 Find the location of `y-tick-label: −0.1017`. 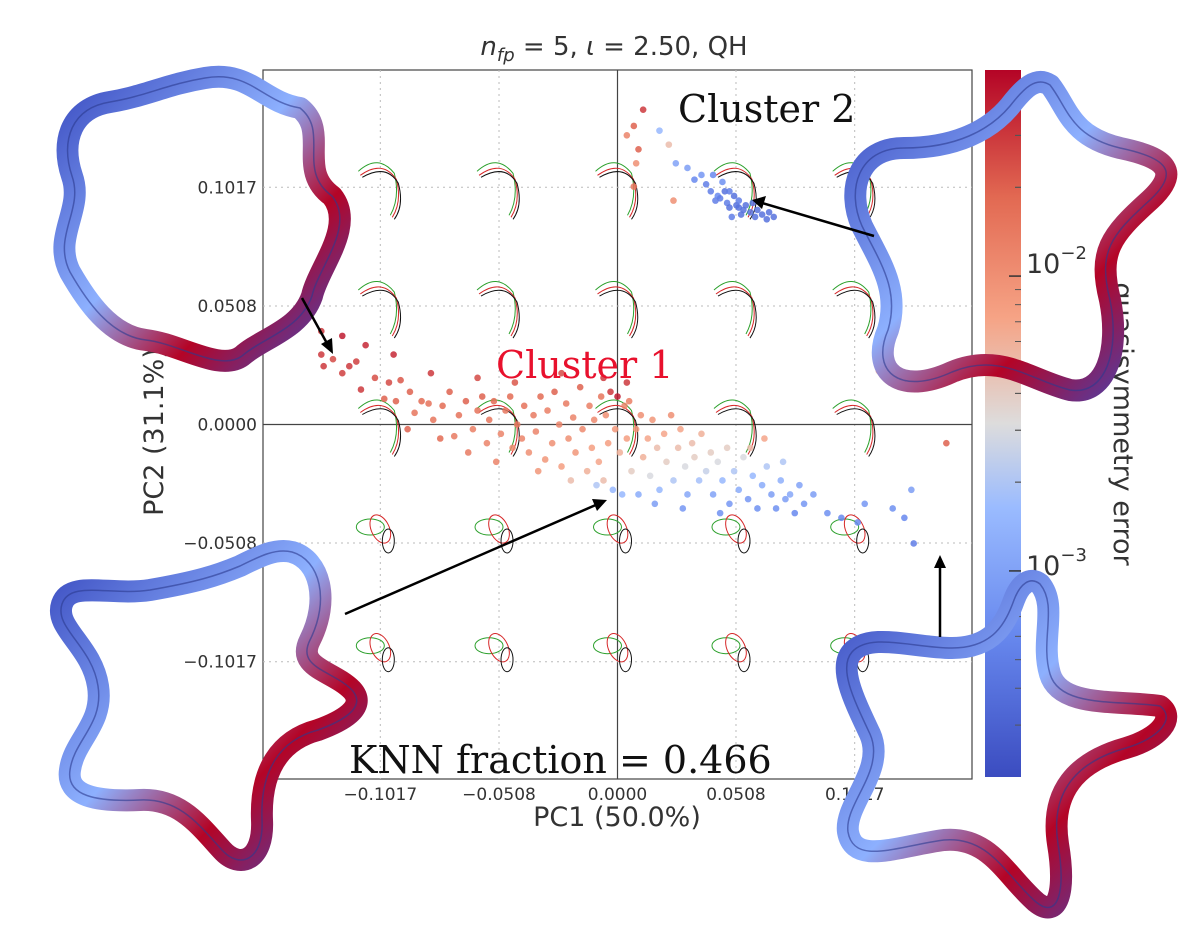

y-tick-label: −0.1017 is located at coordinates (220, 663).